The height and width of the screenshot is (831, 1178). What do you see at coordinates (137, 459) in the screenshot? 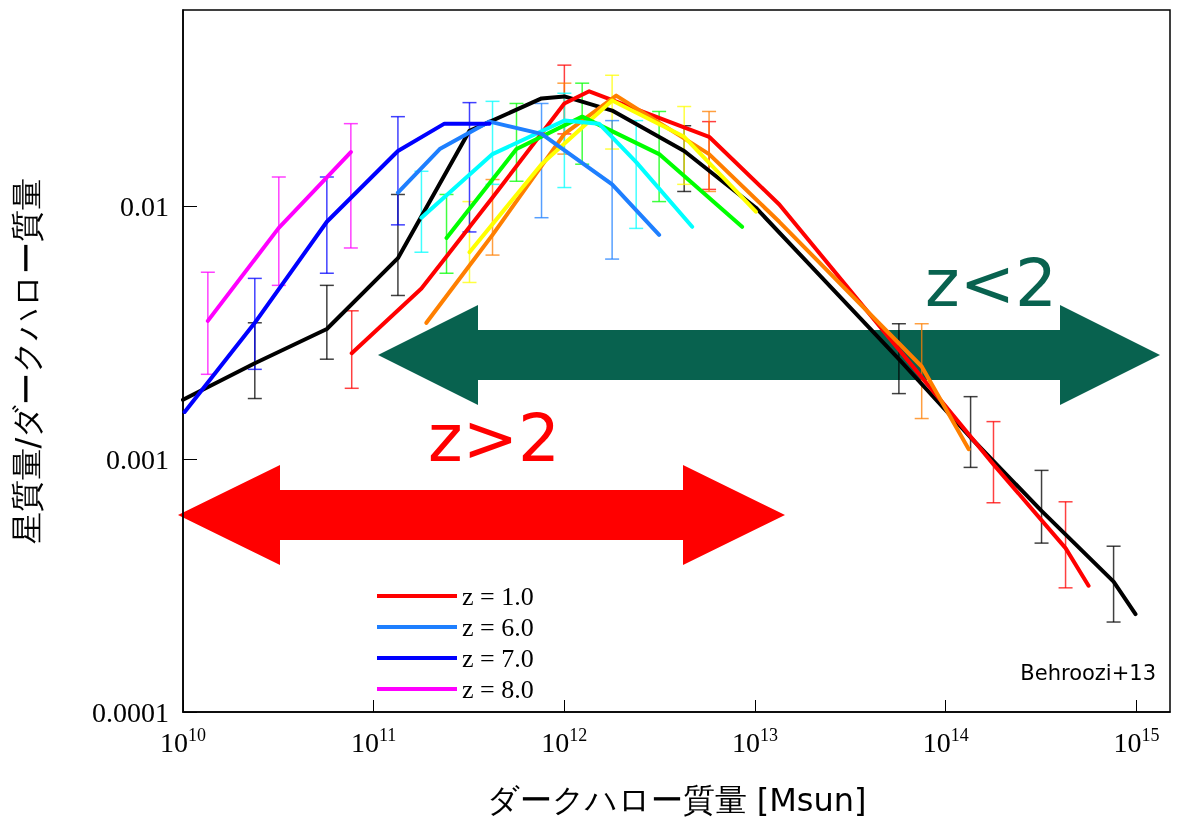
I see `y-tick-label: 0.001` at bounding box center [137, 459].